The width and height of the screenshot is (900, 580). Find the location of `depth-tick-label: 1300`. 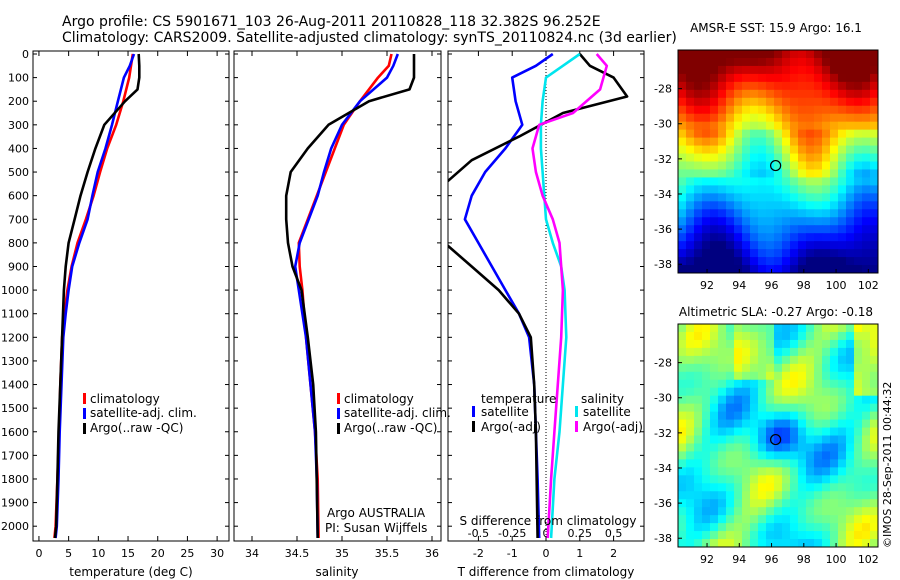

depth-tick-label: 1300 is located at coordinates (15, 361).